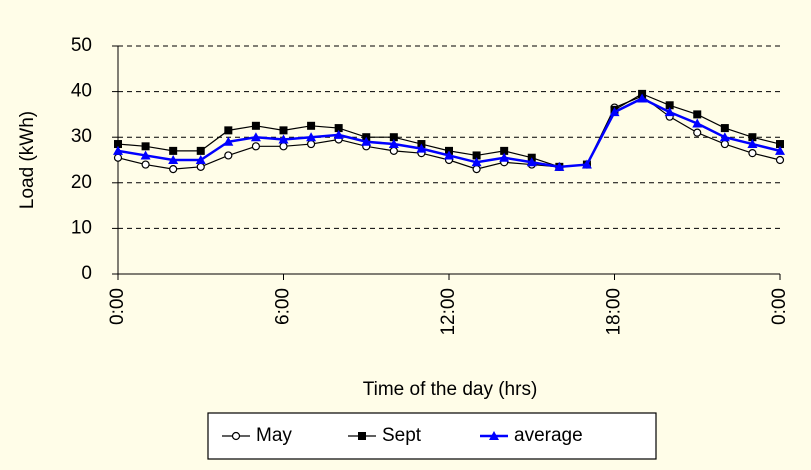  What do you see at coordinates (81, 227) in the screenshot?
I see `y-tick-label: 10` at bounding box center [81, 227].